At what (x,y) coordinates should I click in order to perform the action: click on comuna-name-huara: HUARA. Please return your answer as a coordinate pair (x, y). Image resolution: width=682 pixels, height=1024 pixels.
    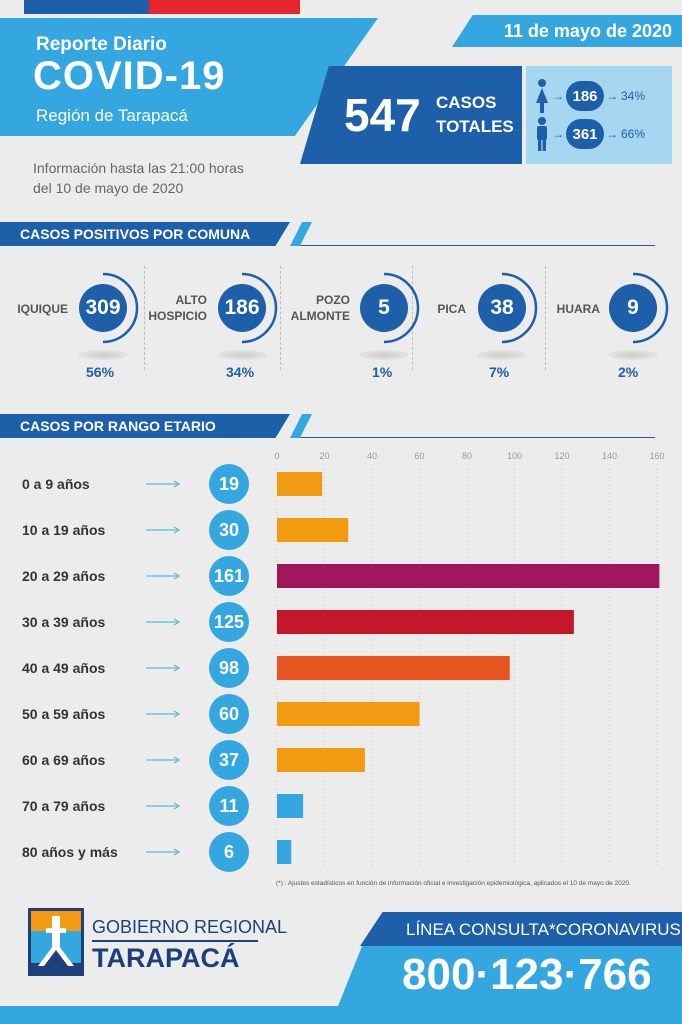
    Looking at the image, I should click on (578, 309).